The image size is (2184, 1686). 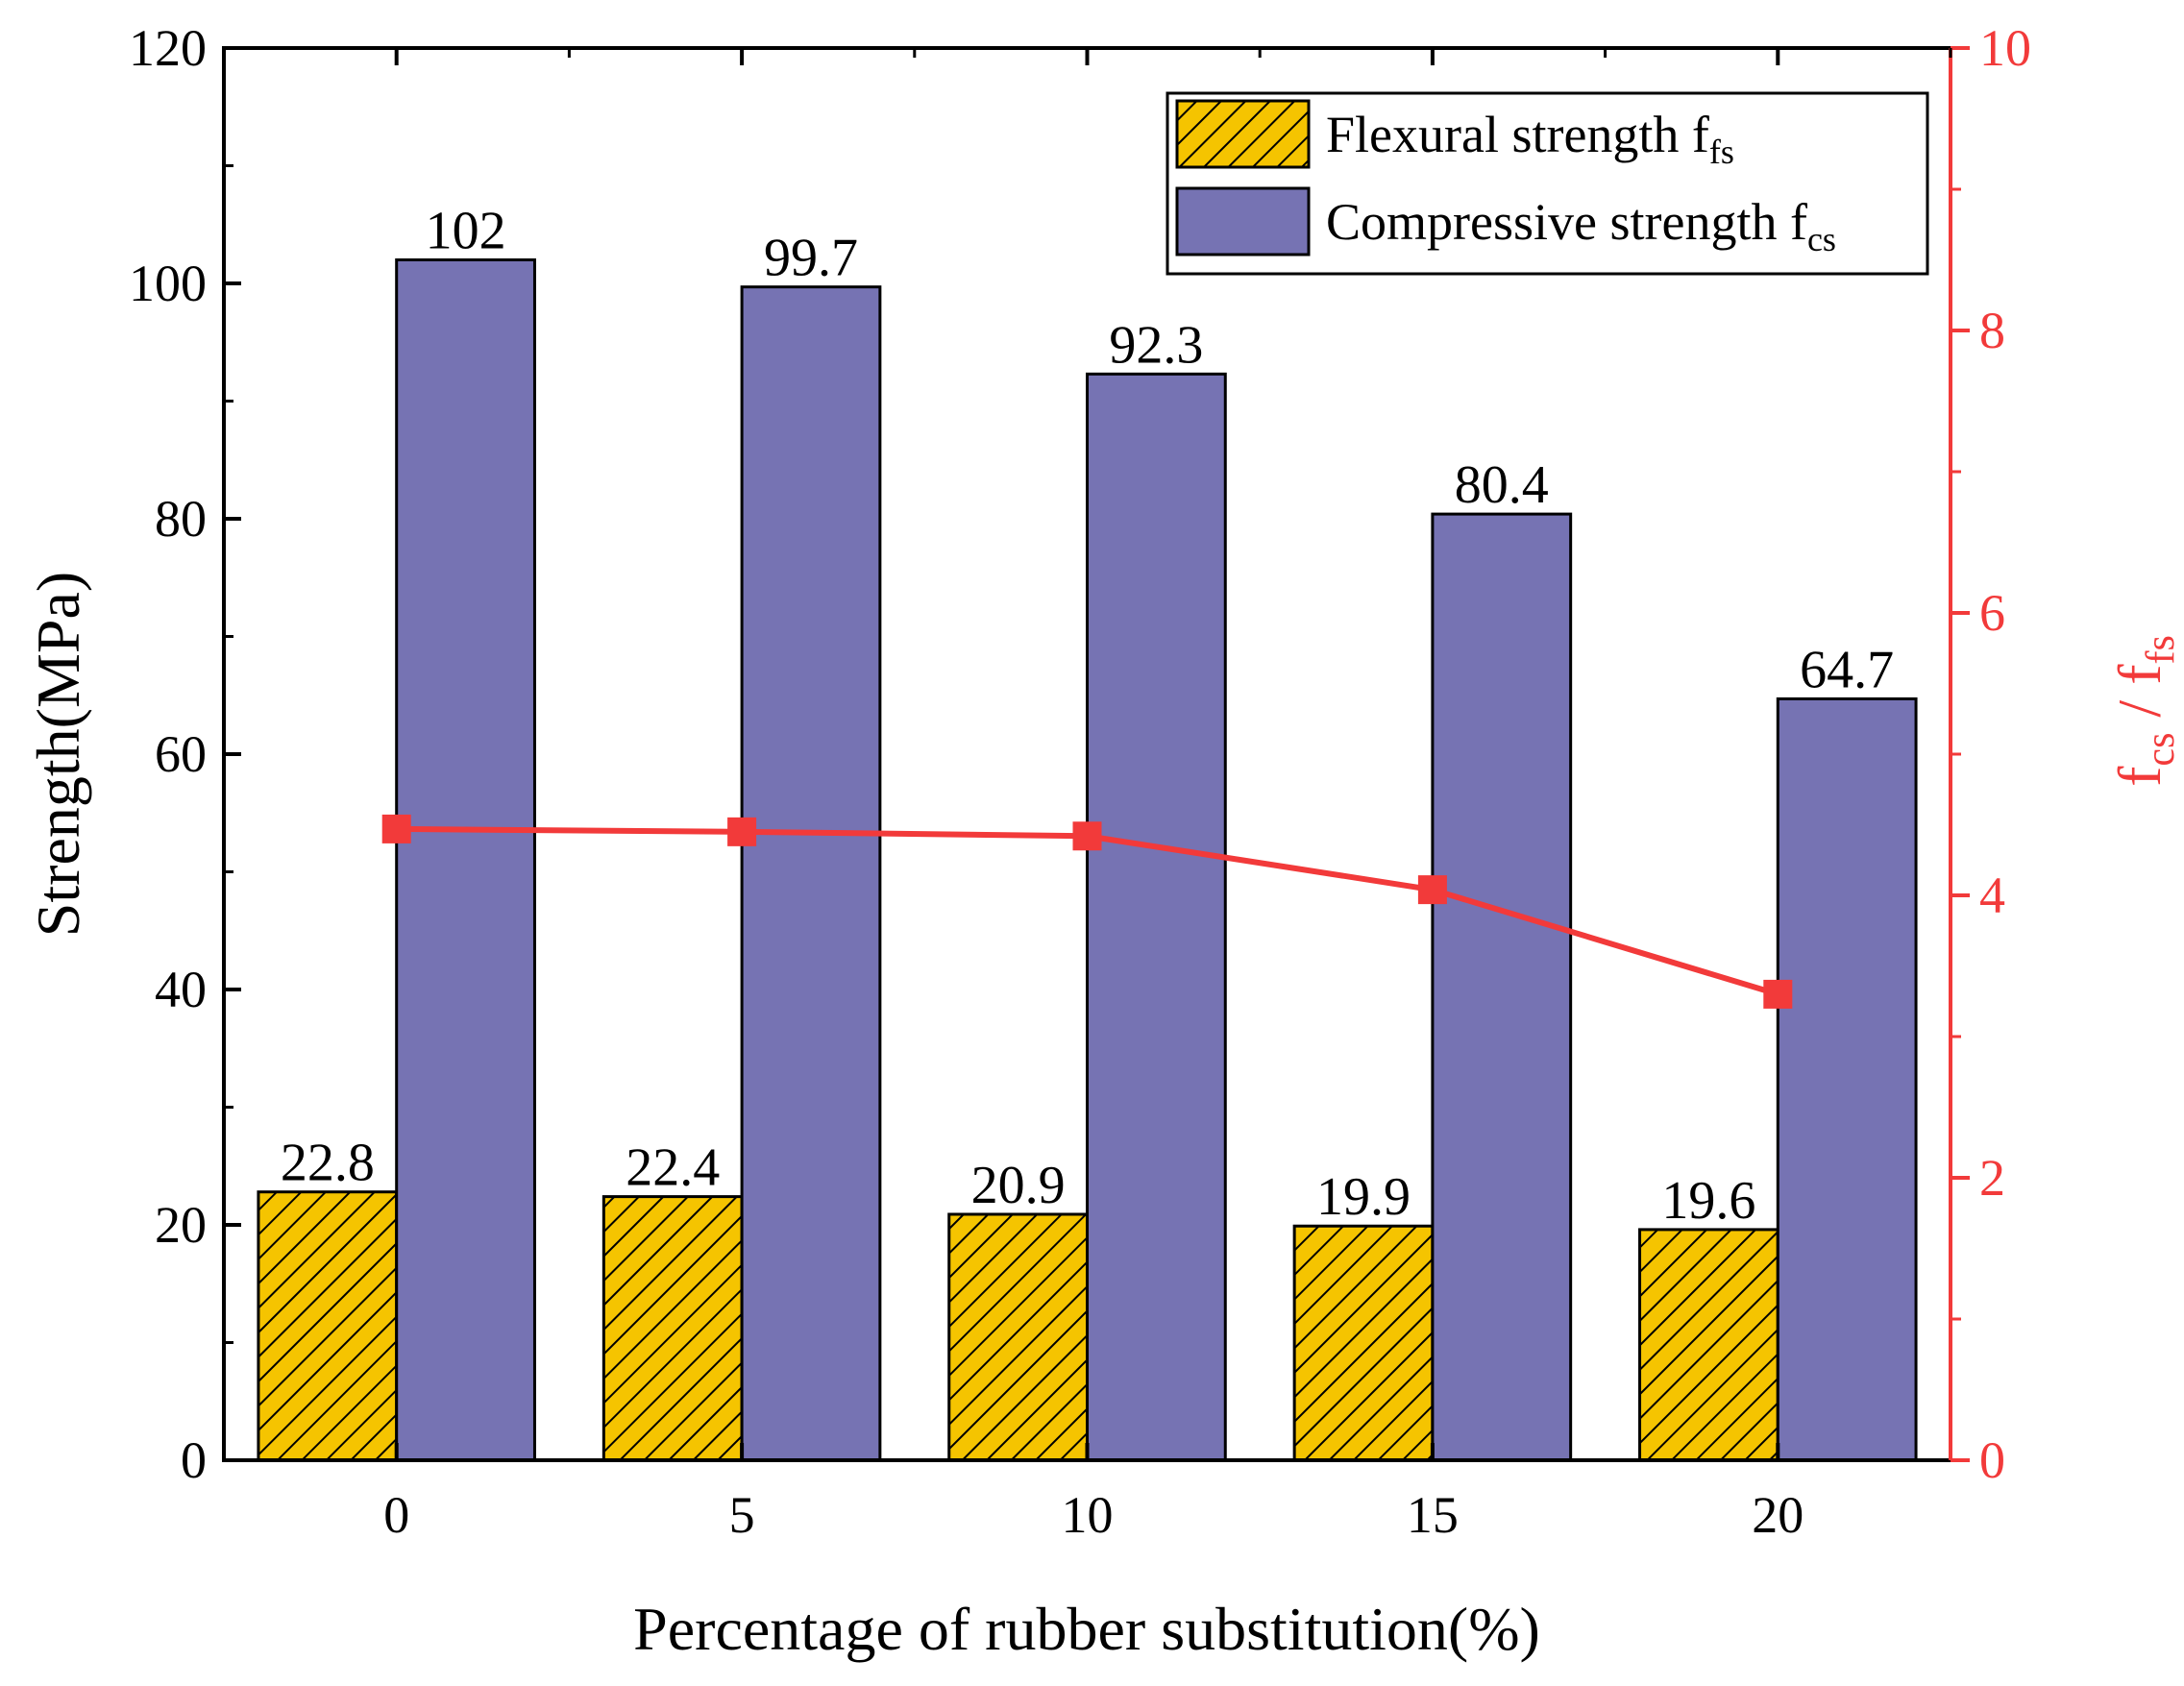 What do you see at coordinates (1502, 485) in the screenshot?
I see `data-label-compressive-15: 80.4` at bounding box center [1502, 485].